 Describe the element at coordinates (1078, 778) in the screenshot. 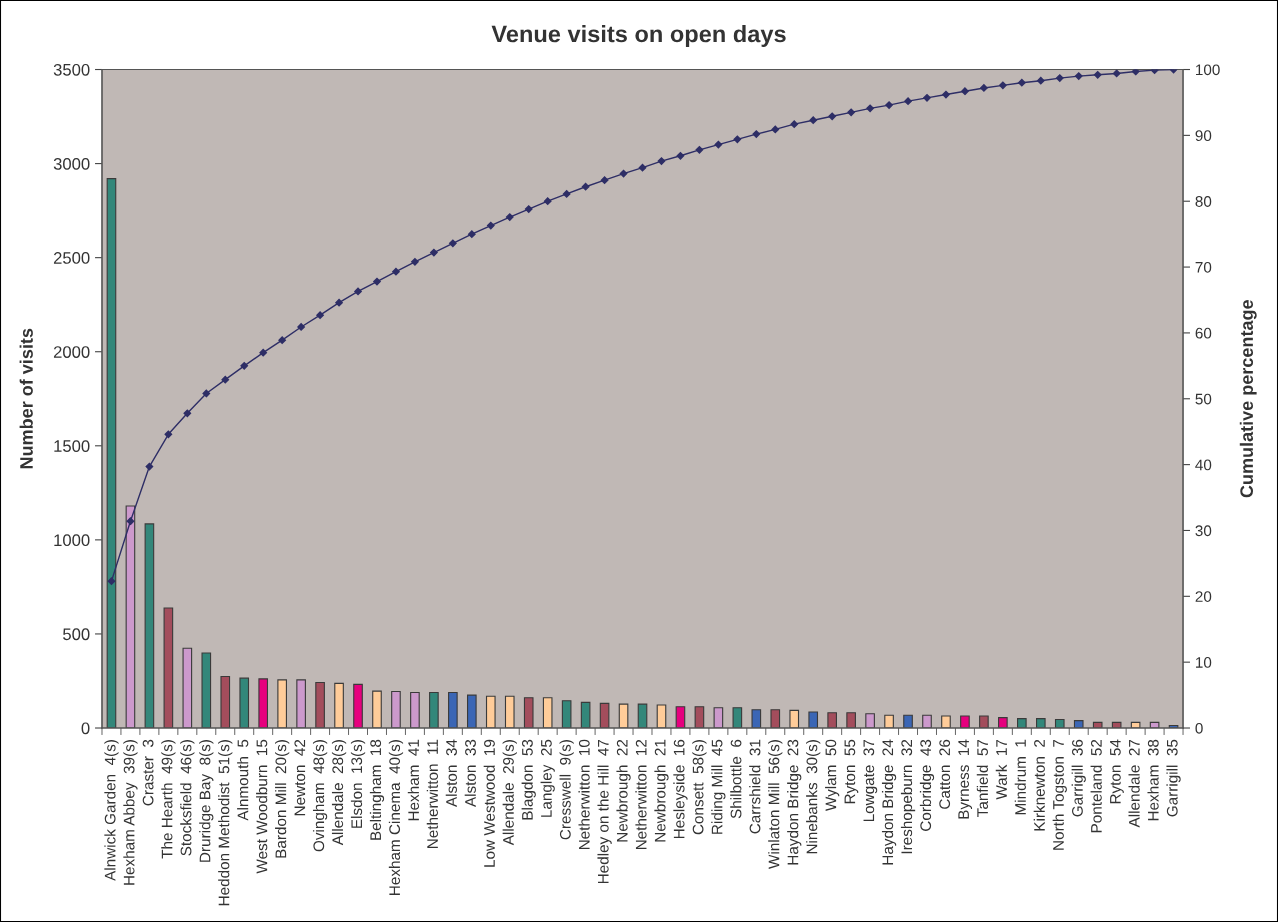

I see `x-tick-label: Garrigill 36` at that location.